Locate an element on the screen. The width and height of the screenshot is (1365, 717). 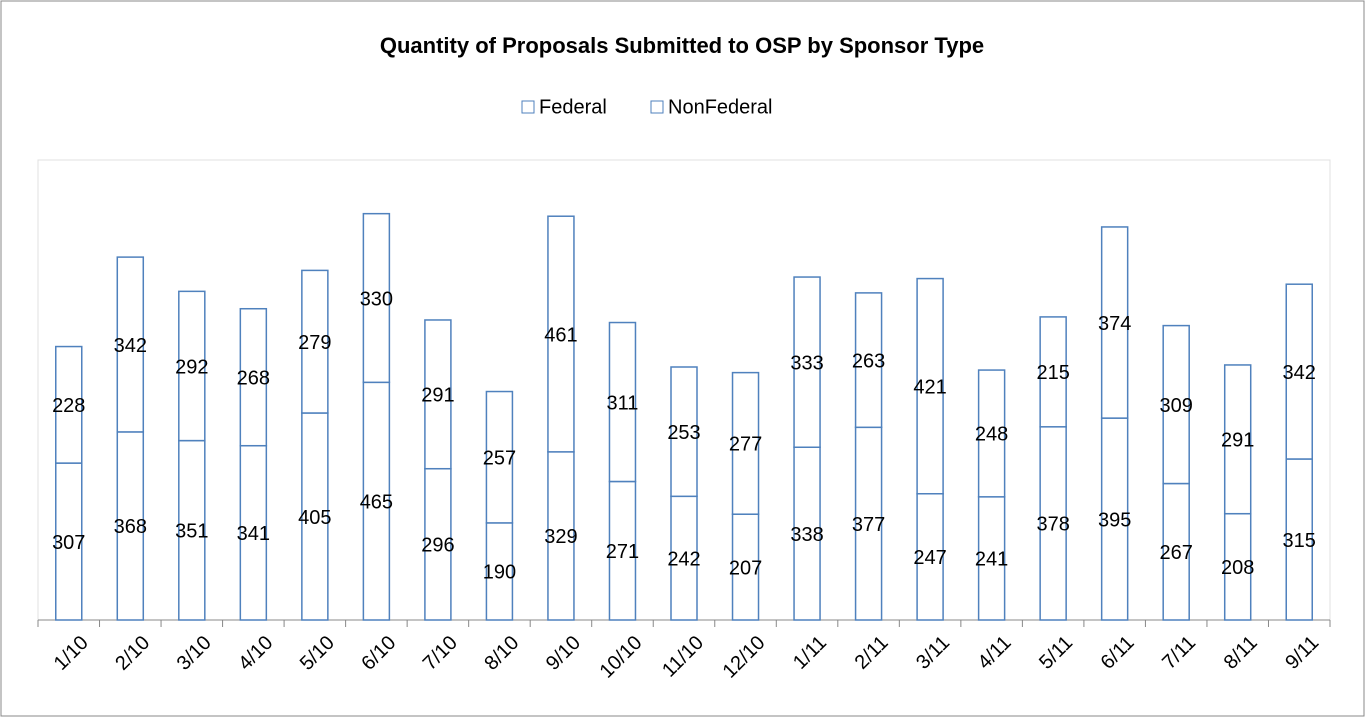
data-label: 267 is located at coordinates (1176, 553).